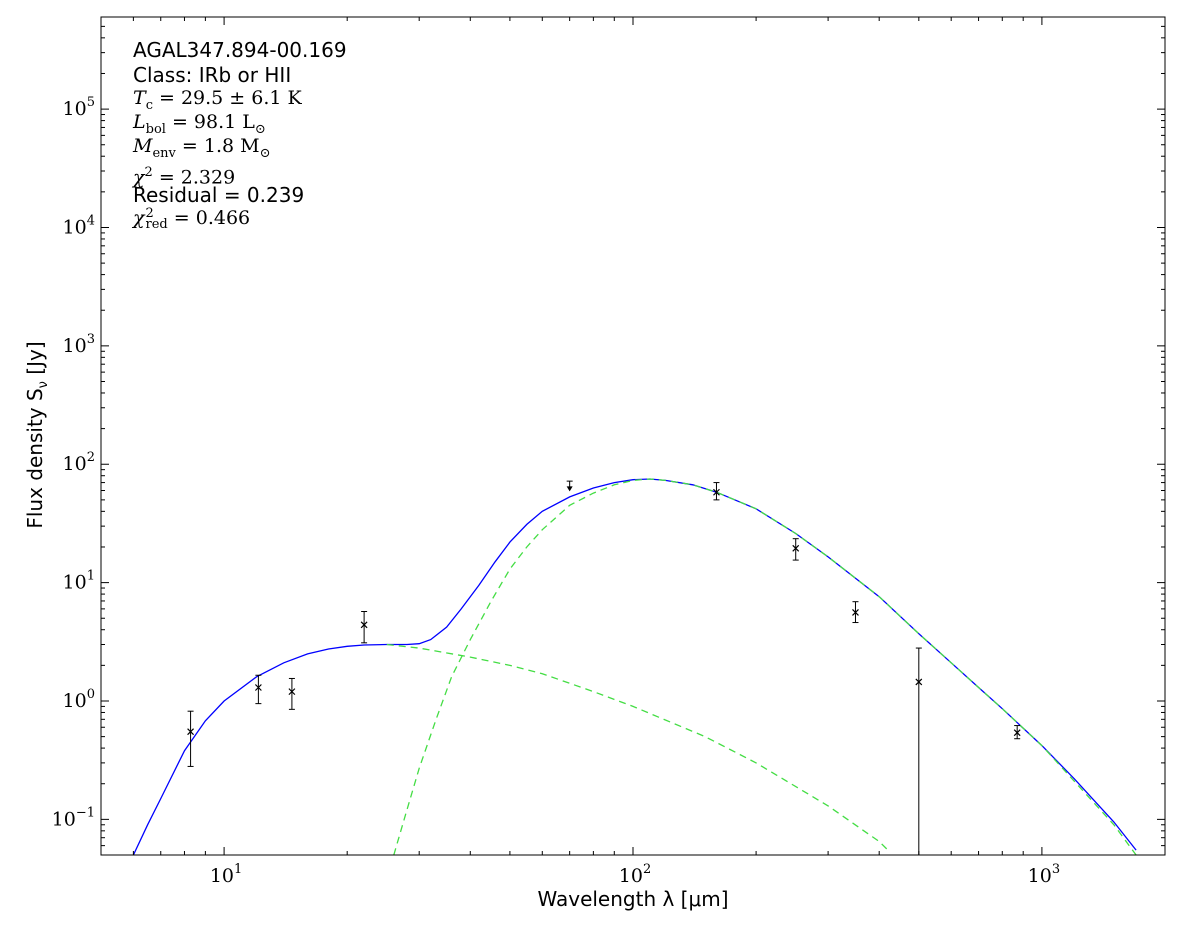 This screenshot has width=1200, height=933. What do you see at coordinates (1056, 869) in the screenshot?
I see `x-tick-label-exponent: 3` at bounding box center [1056, 869].